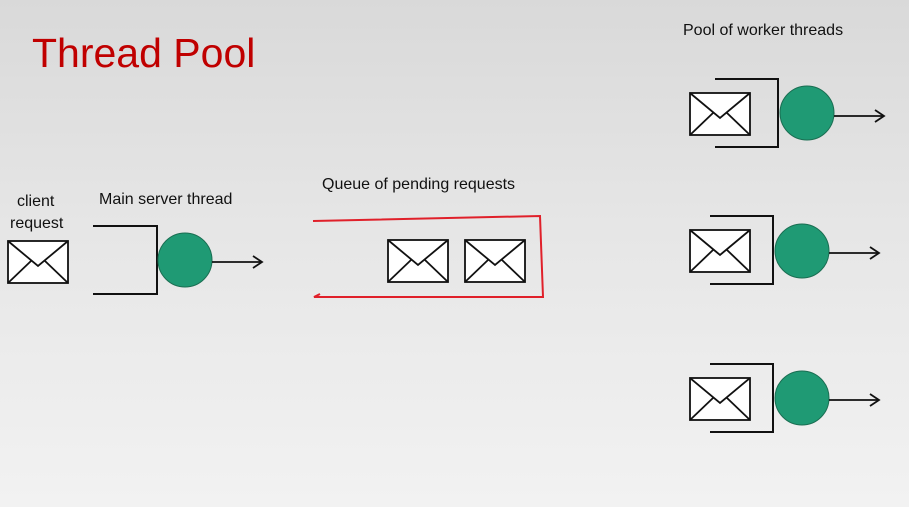 The height and width of the screenshot is (507, 909). Describe the element at coordinates (37, 223) in the screenshot. I see `client-label-line2: request` at that location.